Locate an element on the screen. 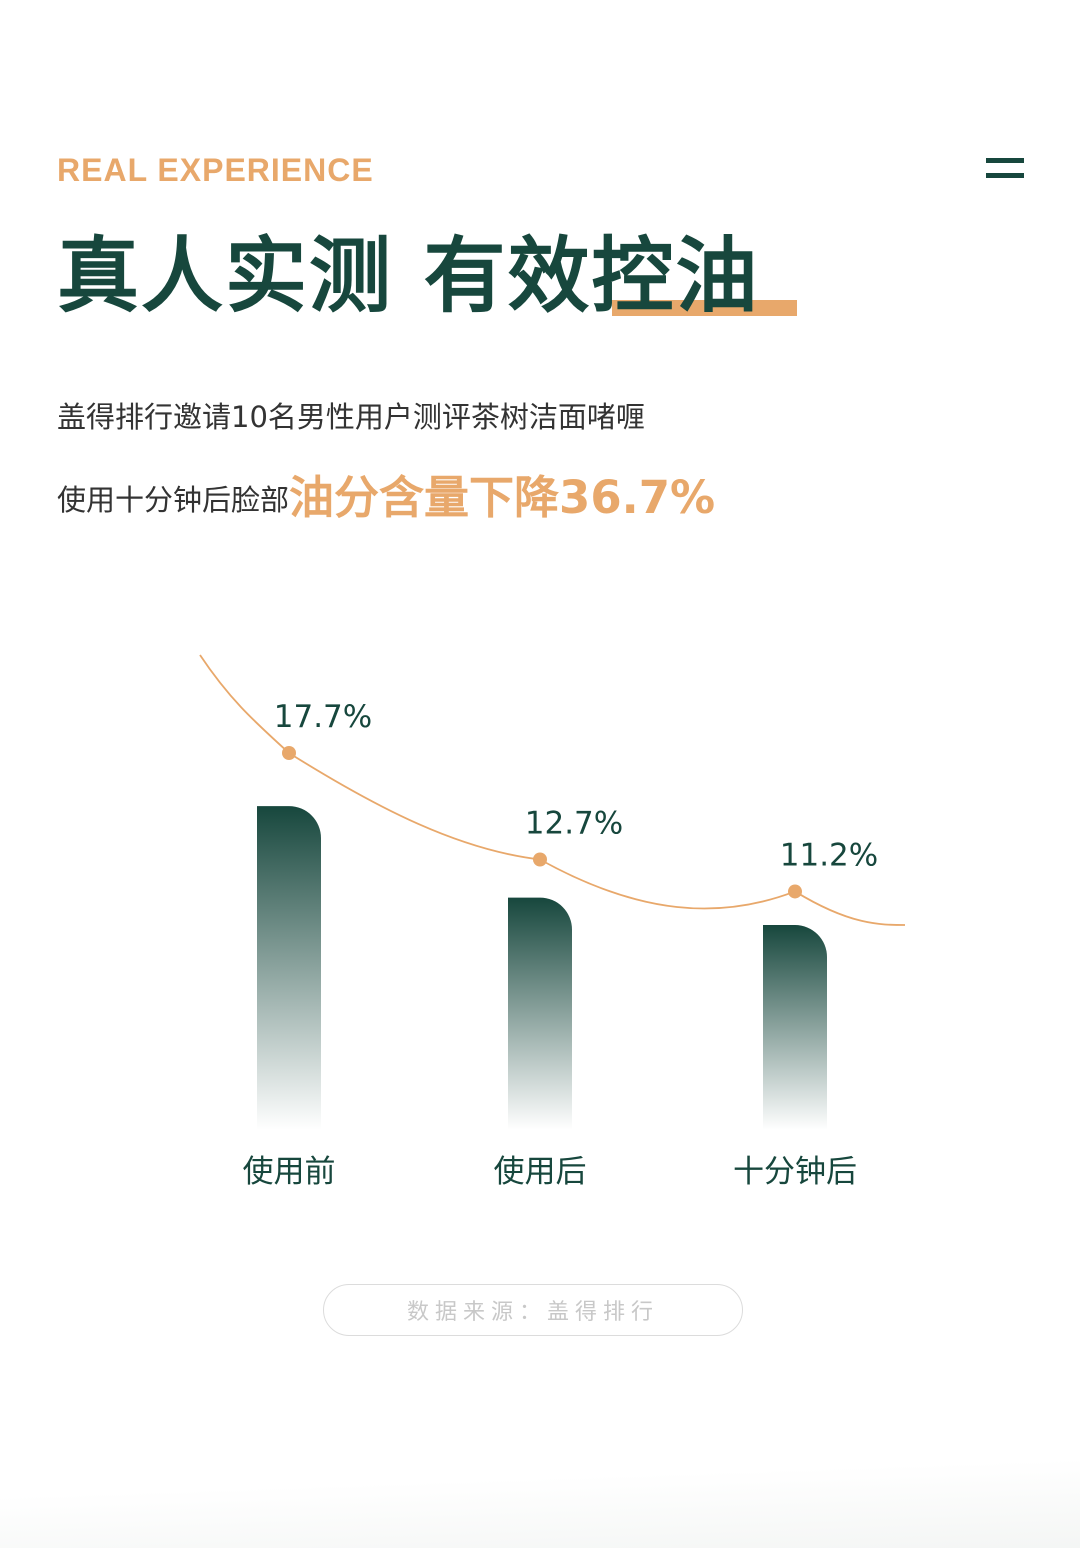 This screenshot has width=1080, height=1548. data-source-pill: 数据来源：盖得排行 is located at coordinates (533, 1310).